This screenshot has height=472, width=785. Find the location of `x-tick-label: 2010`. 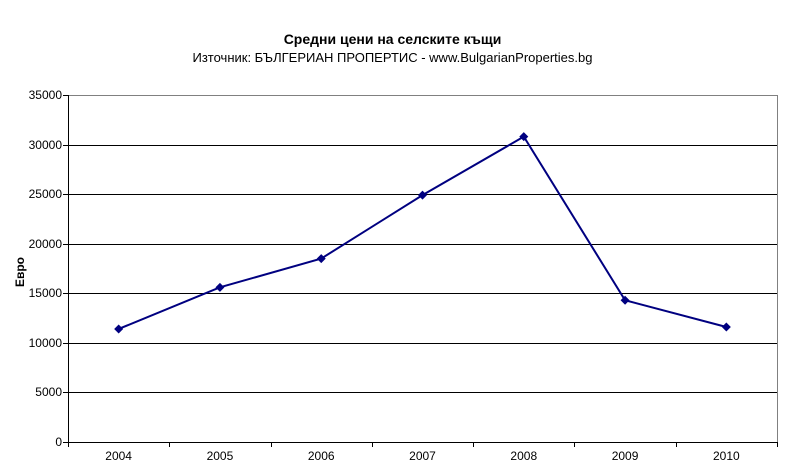

x-tick-label: 2010 is located at coordinates (726, 456).